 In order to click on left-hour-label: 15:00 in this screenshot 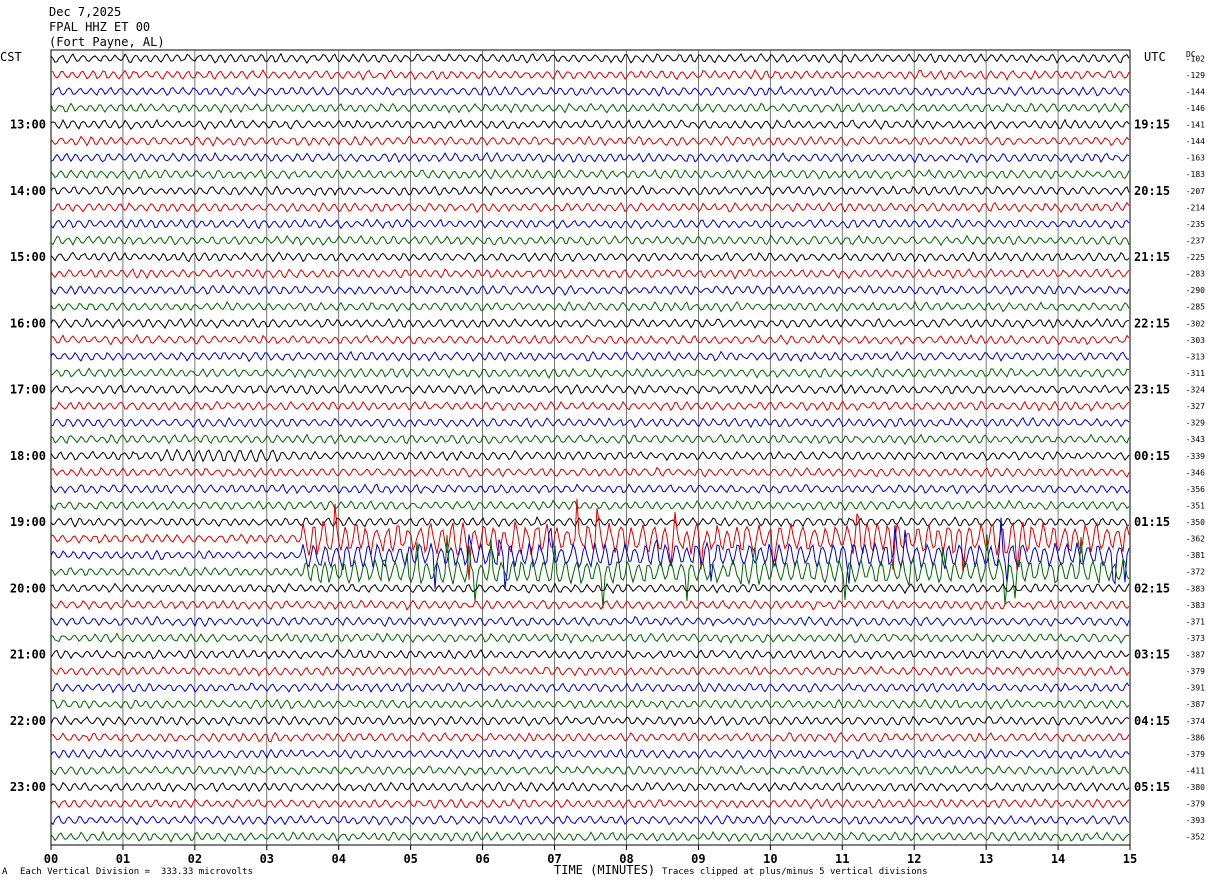, I will do `click(28, 257)`.